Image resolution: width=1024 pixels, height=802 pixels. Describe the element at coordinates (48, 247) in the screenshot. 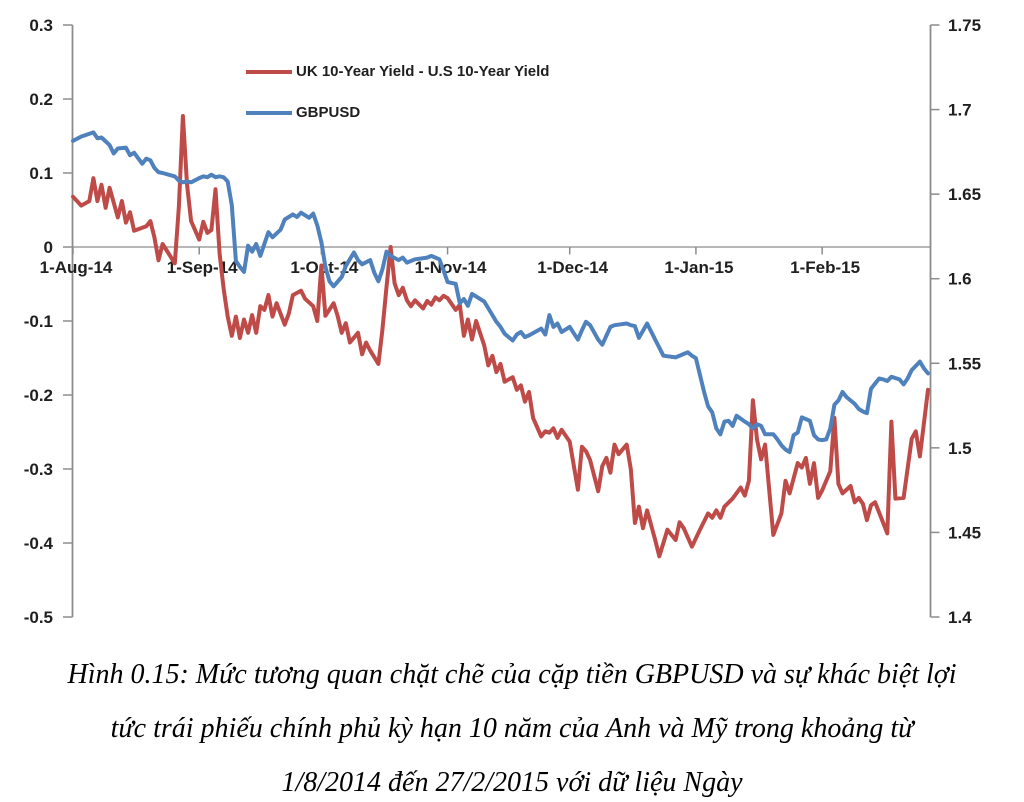

I see `left-axis-tick-label: 0` at that location.